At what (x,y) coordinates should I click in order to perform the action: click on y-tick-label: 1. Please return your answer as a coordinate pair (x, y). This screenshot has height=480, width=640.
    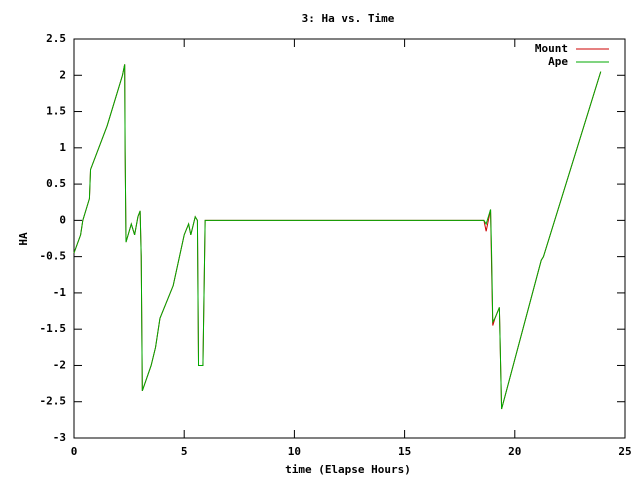
    Looking at the image, I should click on (62, 147).